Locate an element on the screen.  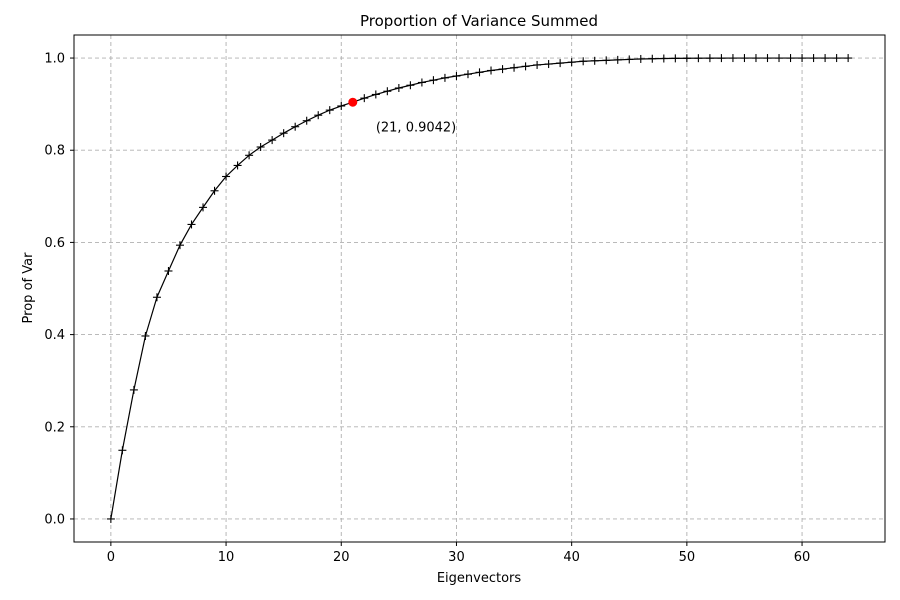
x-tick-label: 50 is located at coordinates (687, 557).